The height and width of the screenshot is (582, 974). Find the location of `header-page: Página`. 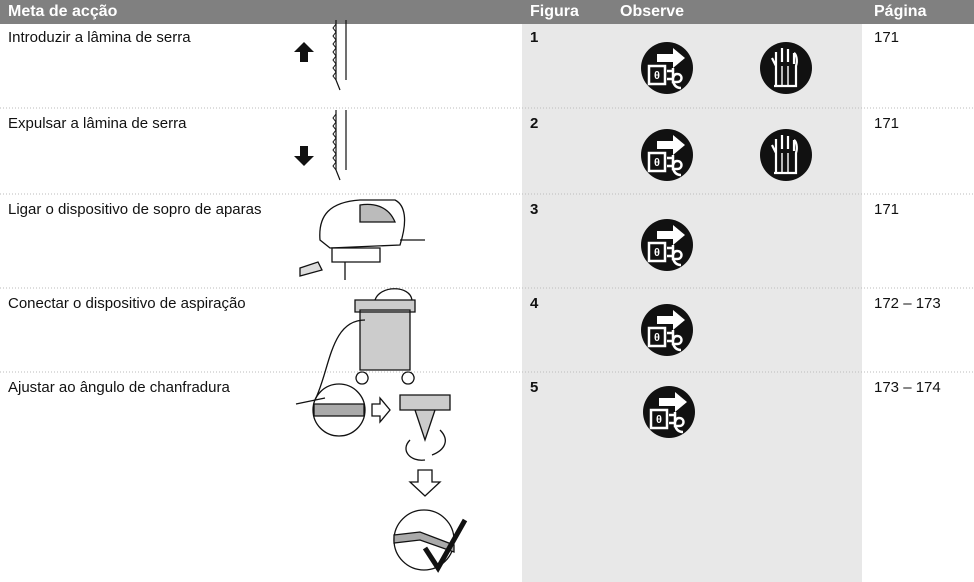

header-page: Página is located at coordinates (900, 11).